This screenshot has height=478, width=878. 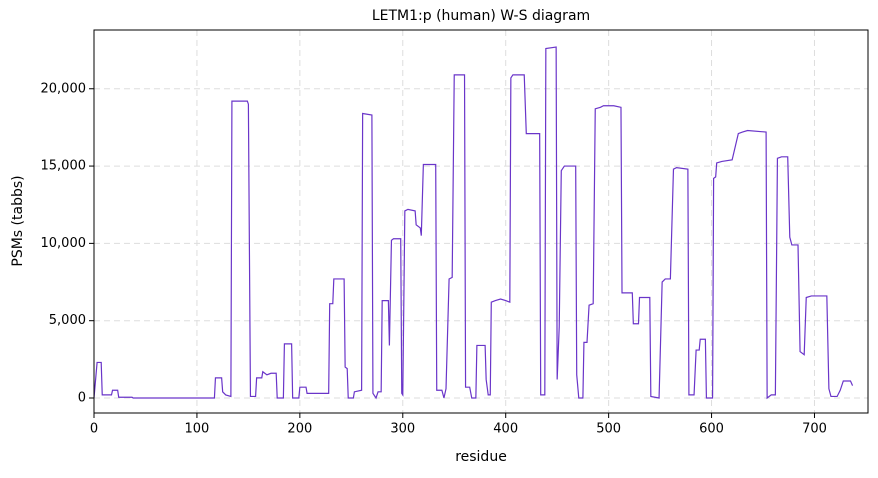 I want to click on y-tick-label: 5,000, so click(x=67, y=320).